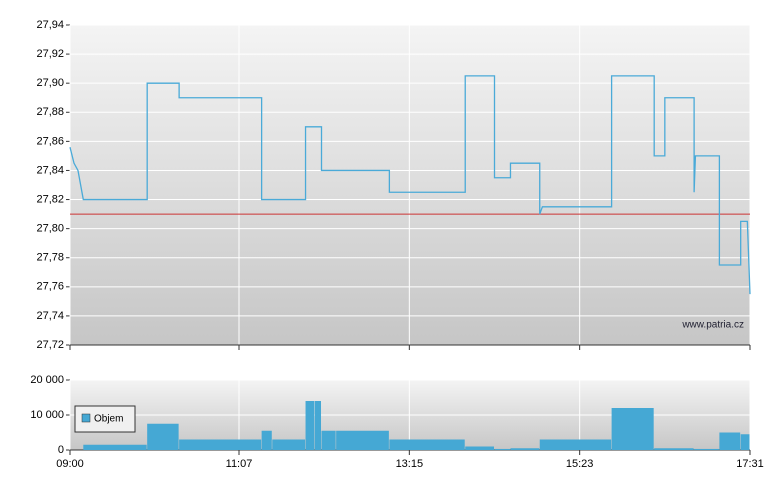  I want to click on y-tick-label: 27,82, so click(50, 199).